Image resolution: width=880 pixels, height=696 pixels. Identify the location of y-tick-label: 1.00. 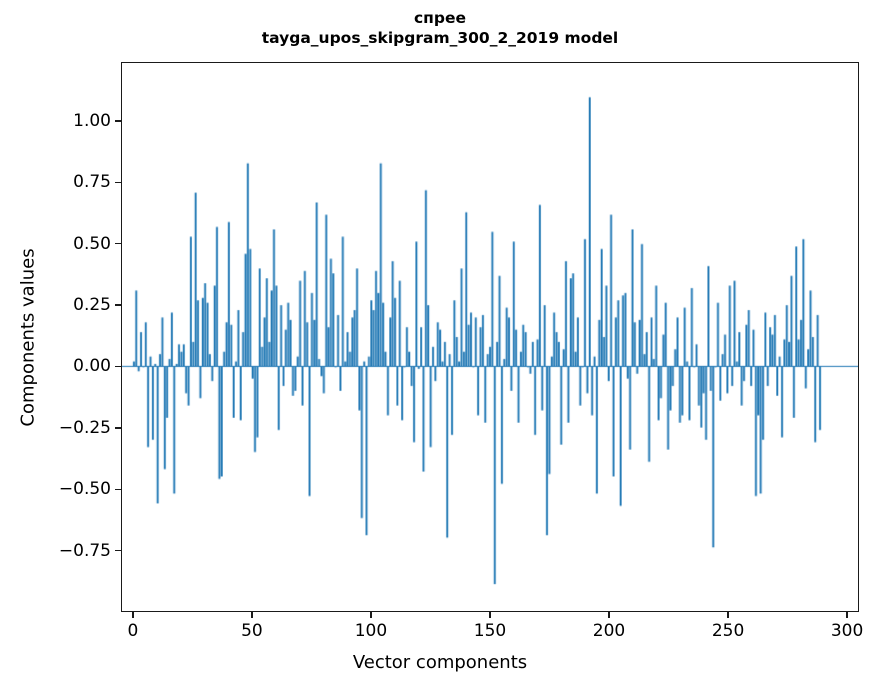
(92, 120).